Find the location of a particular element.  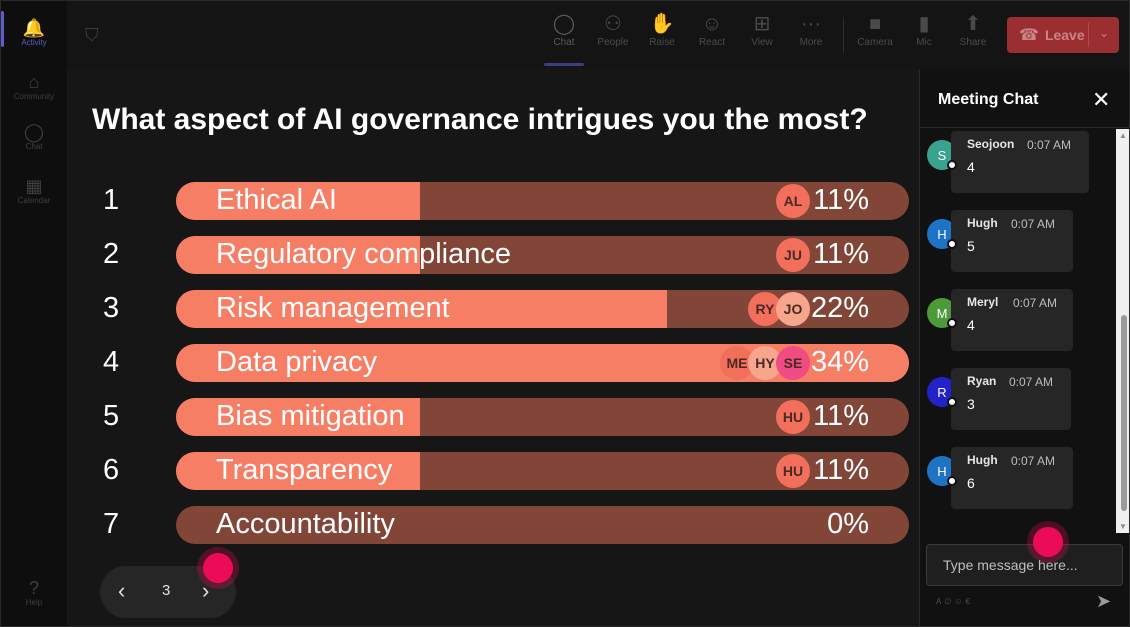

active-tab-indicator is located at coordinates (564, 64).